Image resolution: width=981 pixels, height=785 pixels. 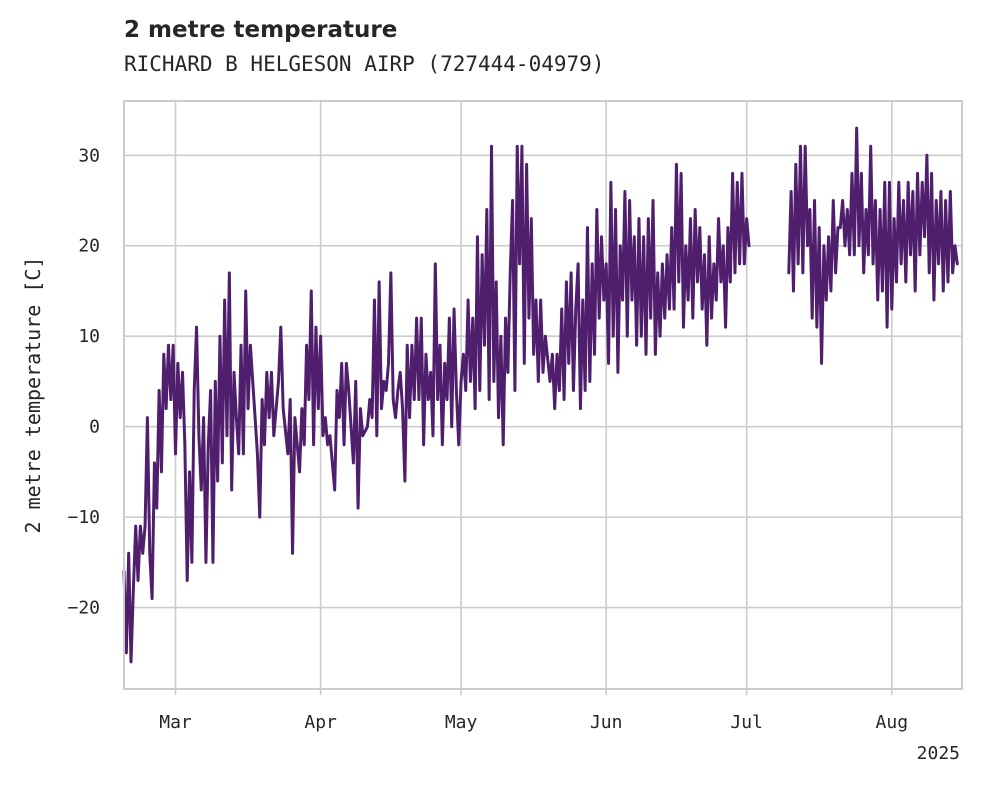 I want to click on y-tick-label: −10, so click(x=83, y=517).